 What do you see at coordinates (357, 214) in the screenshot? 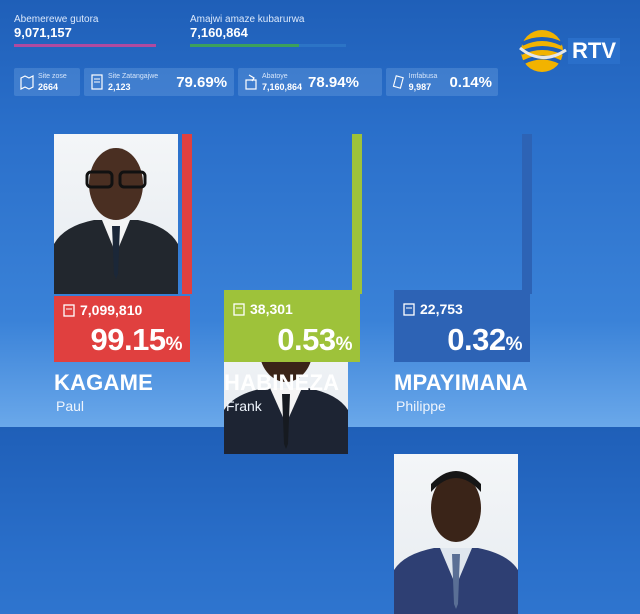
I see `candidate-share-bar-habineza` at bounding box center [357, 214].